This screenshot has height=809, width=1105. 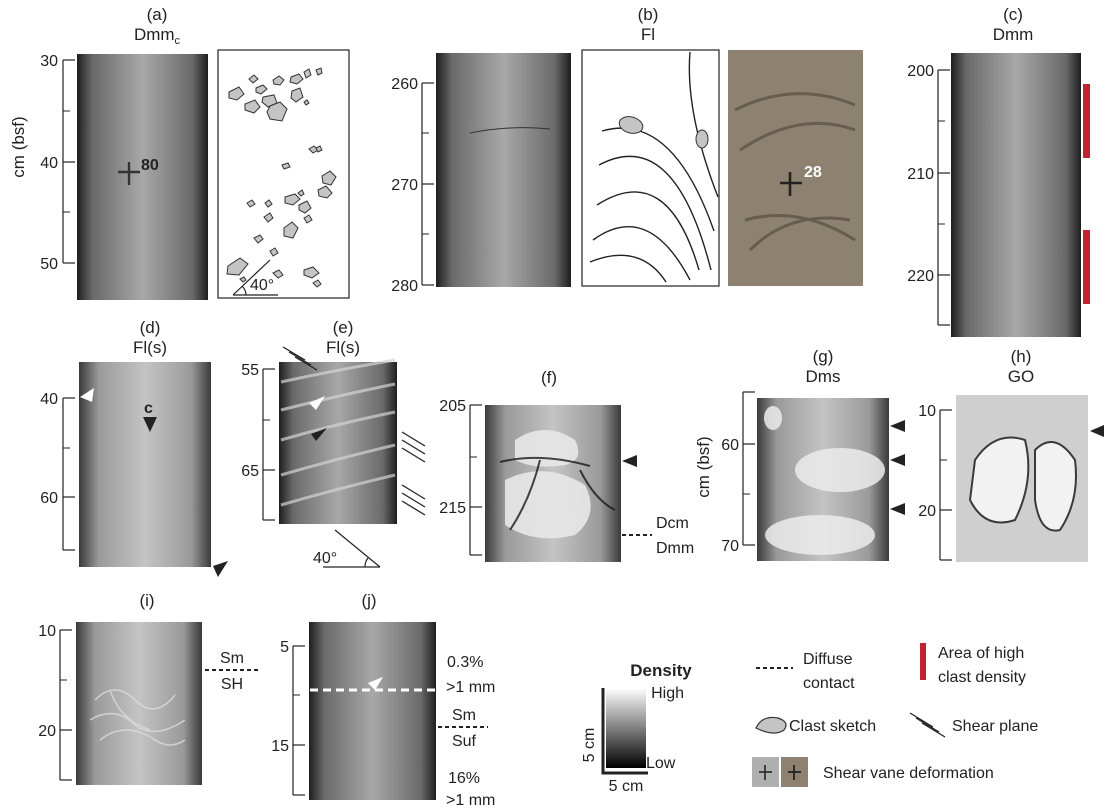 I want to click on panel-e-tick-55: 55, so click(x=250, y=370).